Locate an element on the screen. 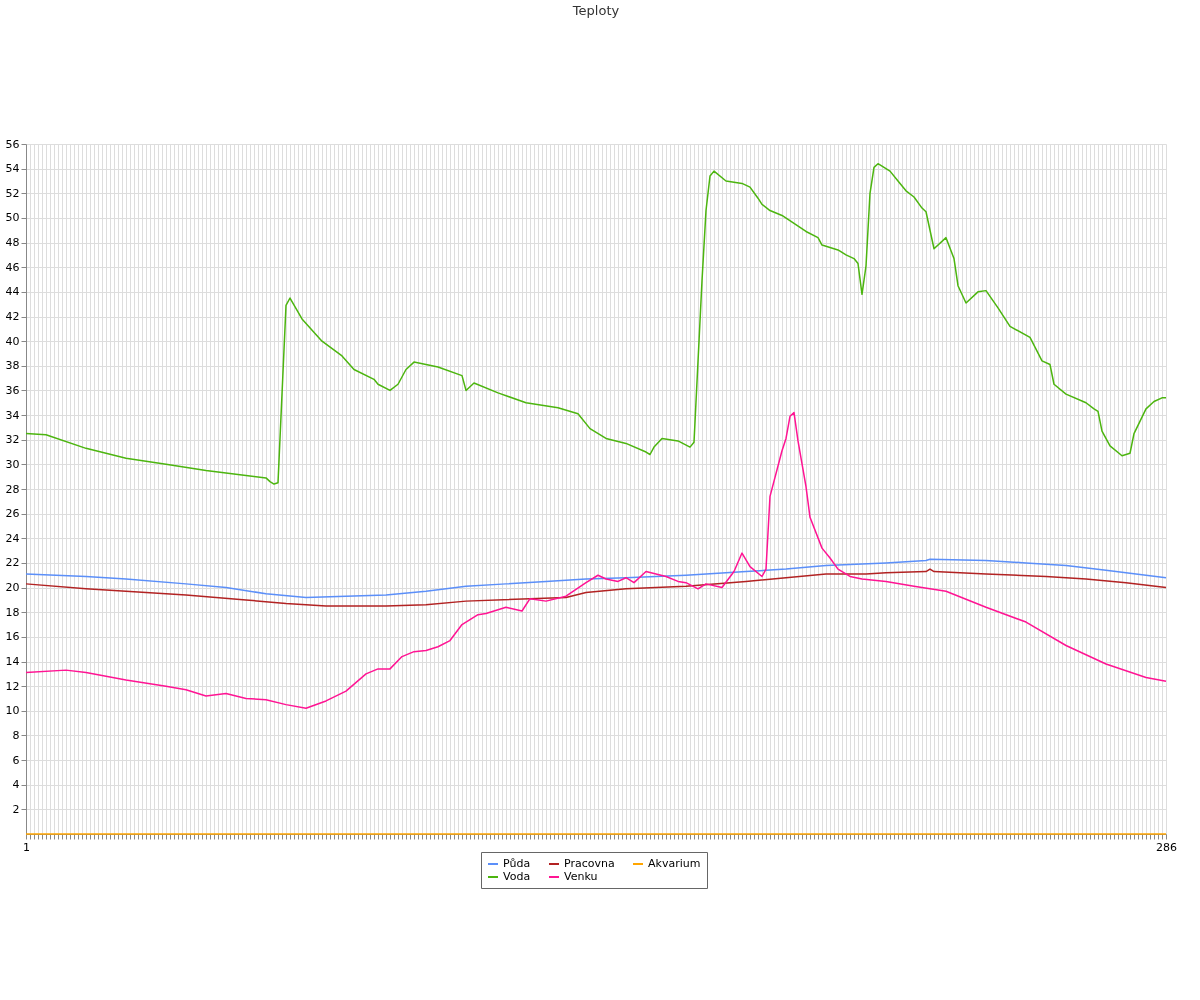 This screenshot has width=1200, height=1000. x-tick-label: 286 is located at coordinates (1166, 847).